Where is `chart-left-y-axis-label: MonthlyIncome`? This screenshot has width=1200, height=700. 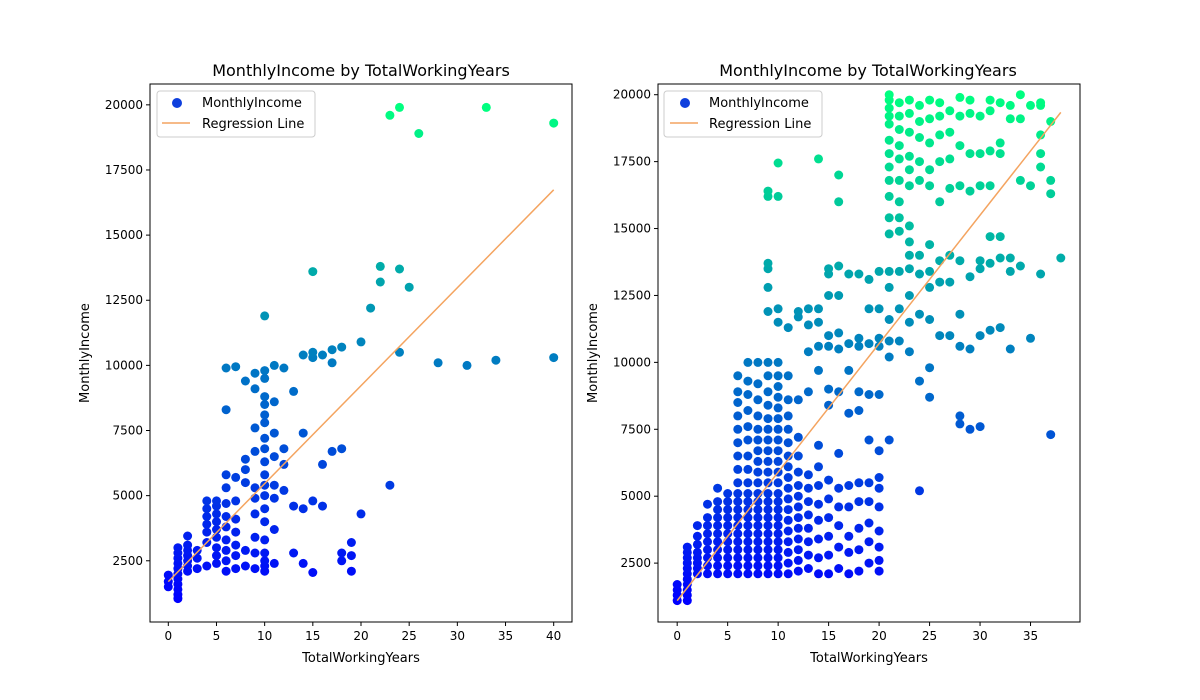 chart-left-y-axis-label: MonthlyIncome is located at coordinates (85, 353).